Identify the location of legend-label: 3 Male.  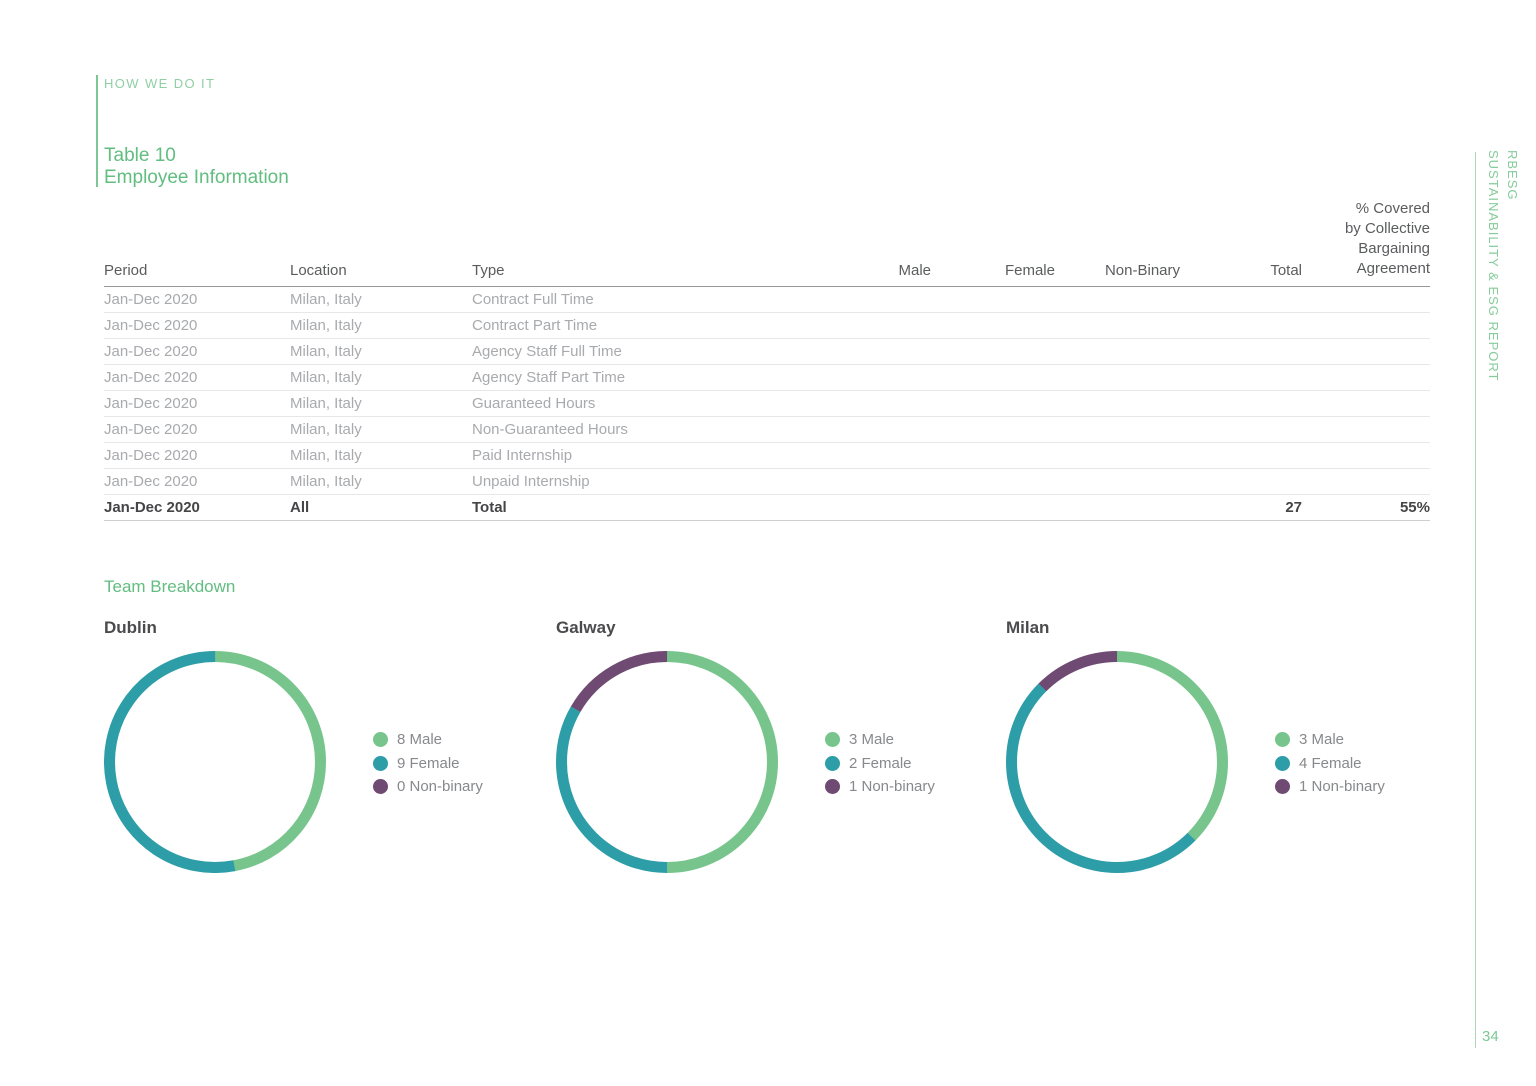
(1322, 740).